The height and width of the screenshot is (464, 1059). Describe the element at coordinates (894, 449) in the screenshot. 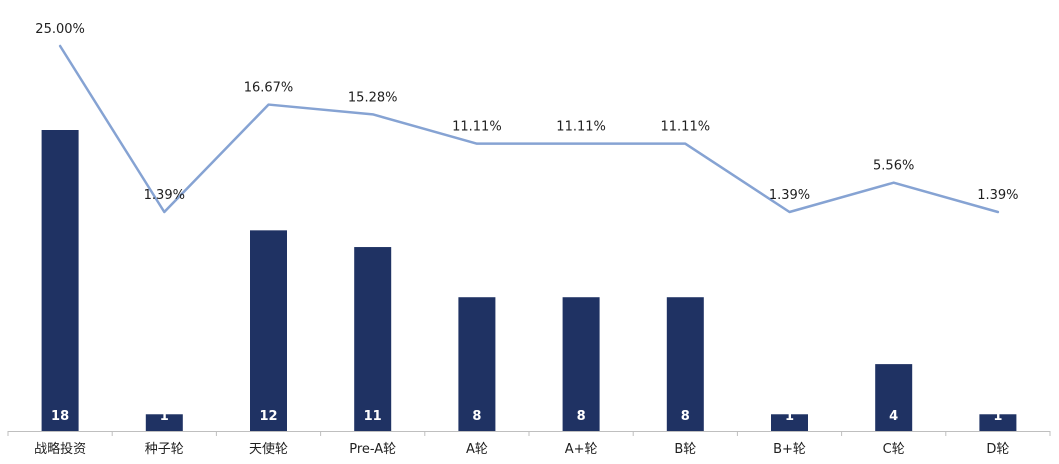

I see `x-tick-label-8: C轮` at that location.